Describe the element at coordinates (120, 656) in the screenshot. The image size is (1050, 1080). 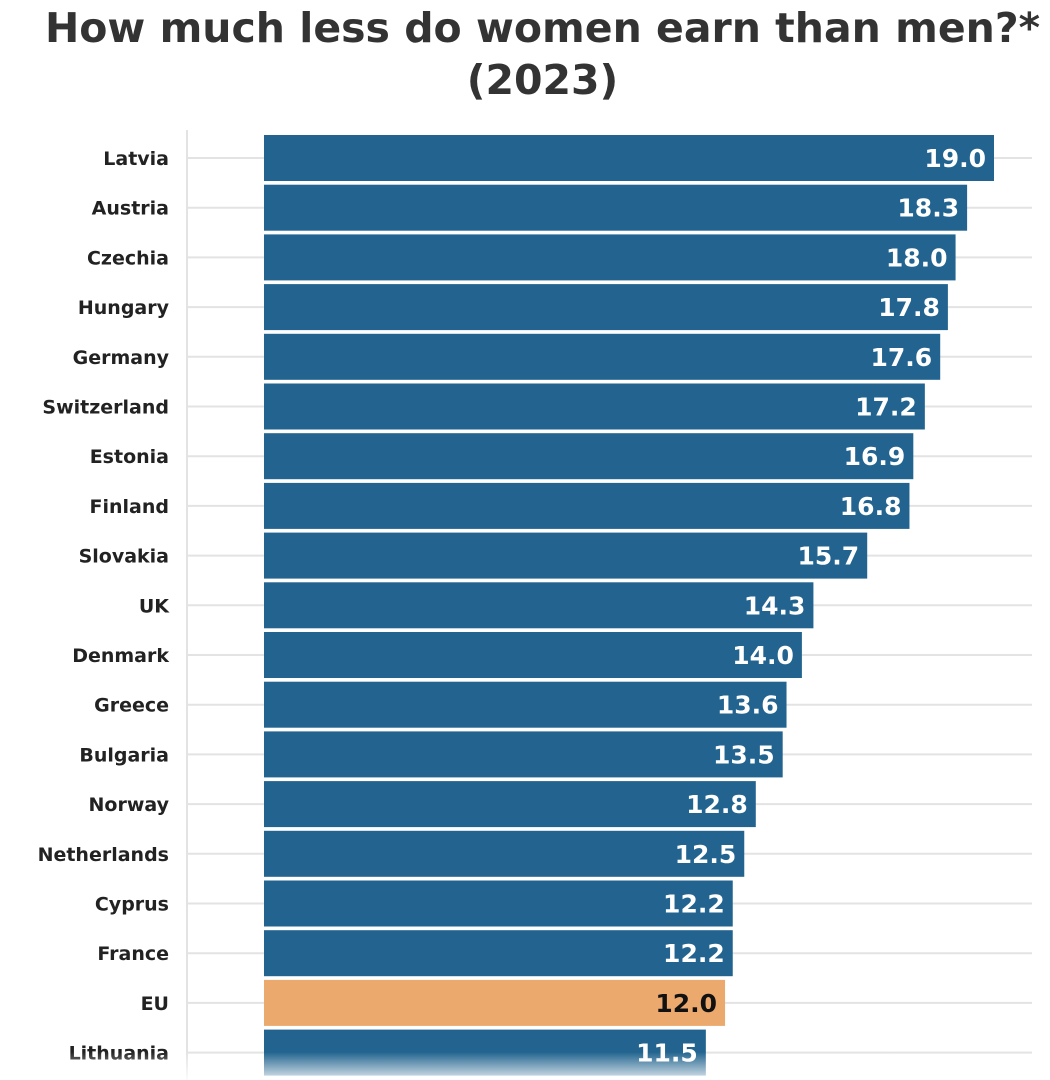
I see `category-label: Denmark` at that location.